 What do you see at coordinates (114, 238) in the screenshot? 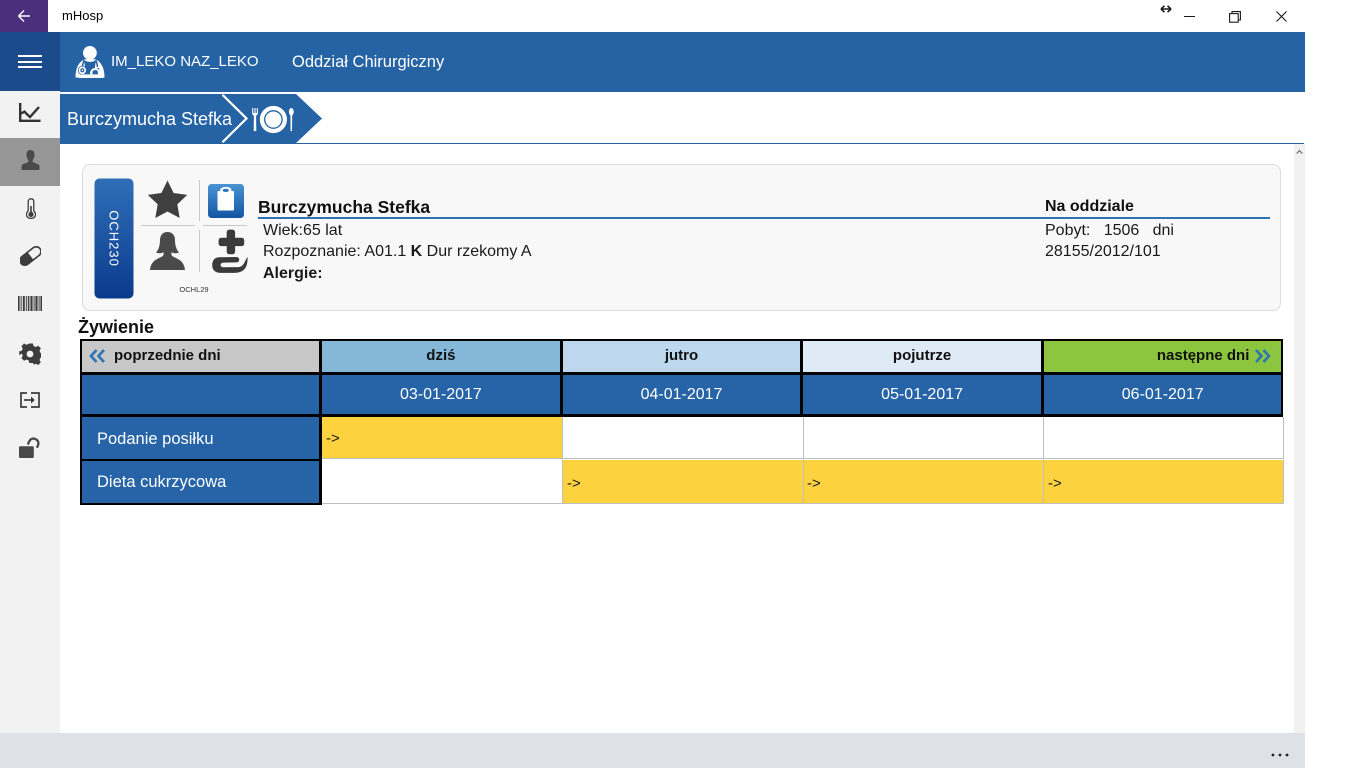
I see `svg-text: OCH230` at bounding box center [114, 238].